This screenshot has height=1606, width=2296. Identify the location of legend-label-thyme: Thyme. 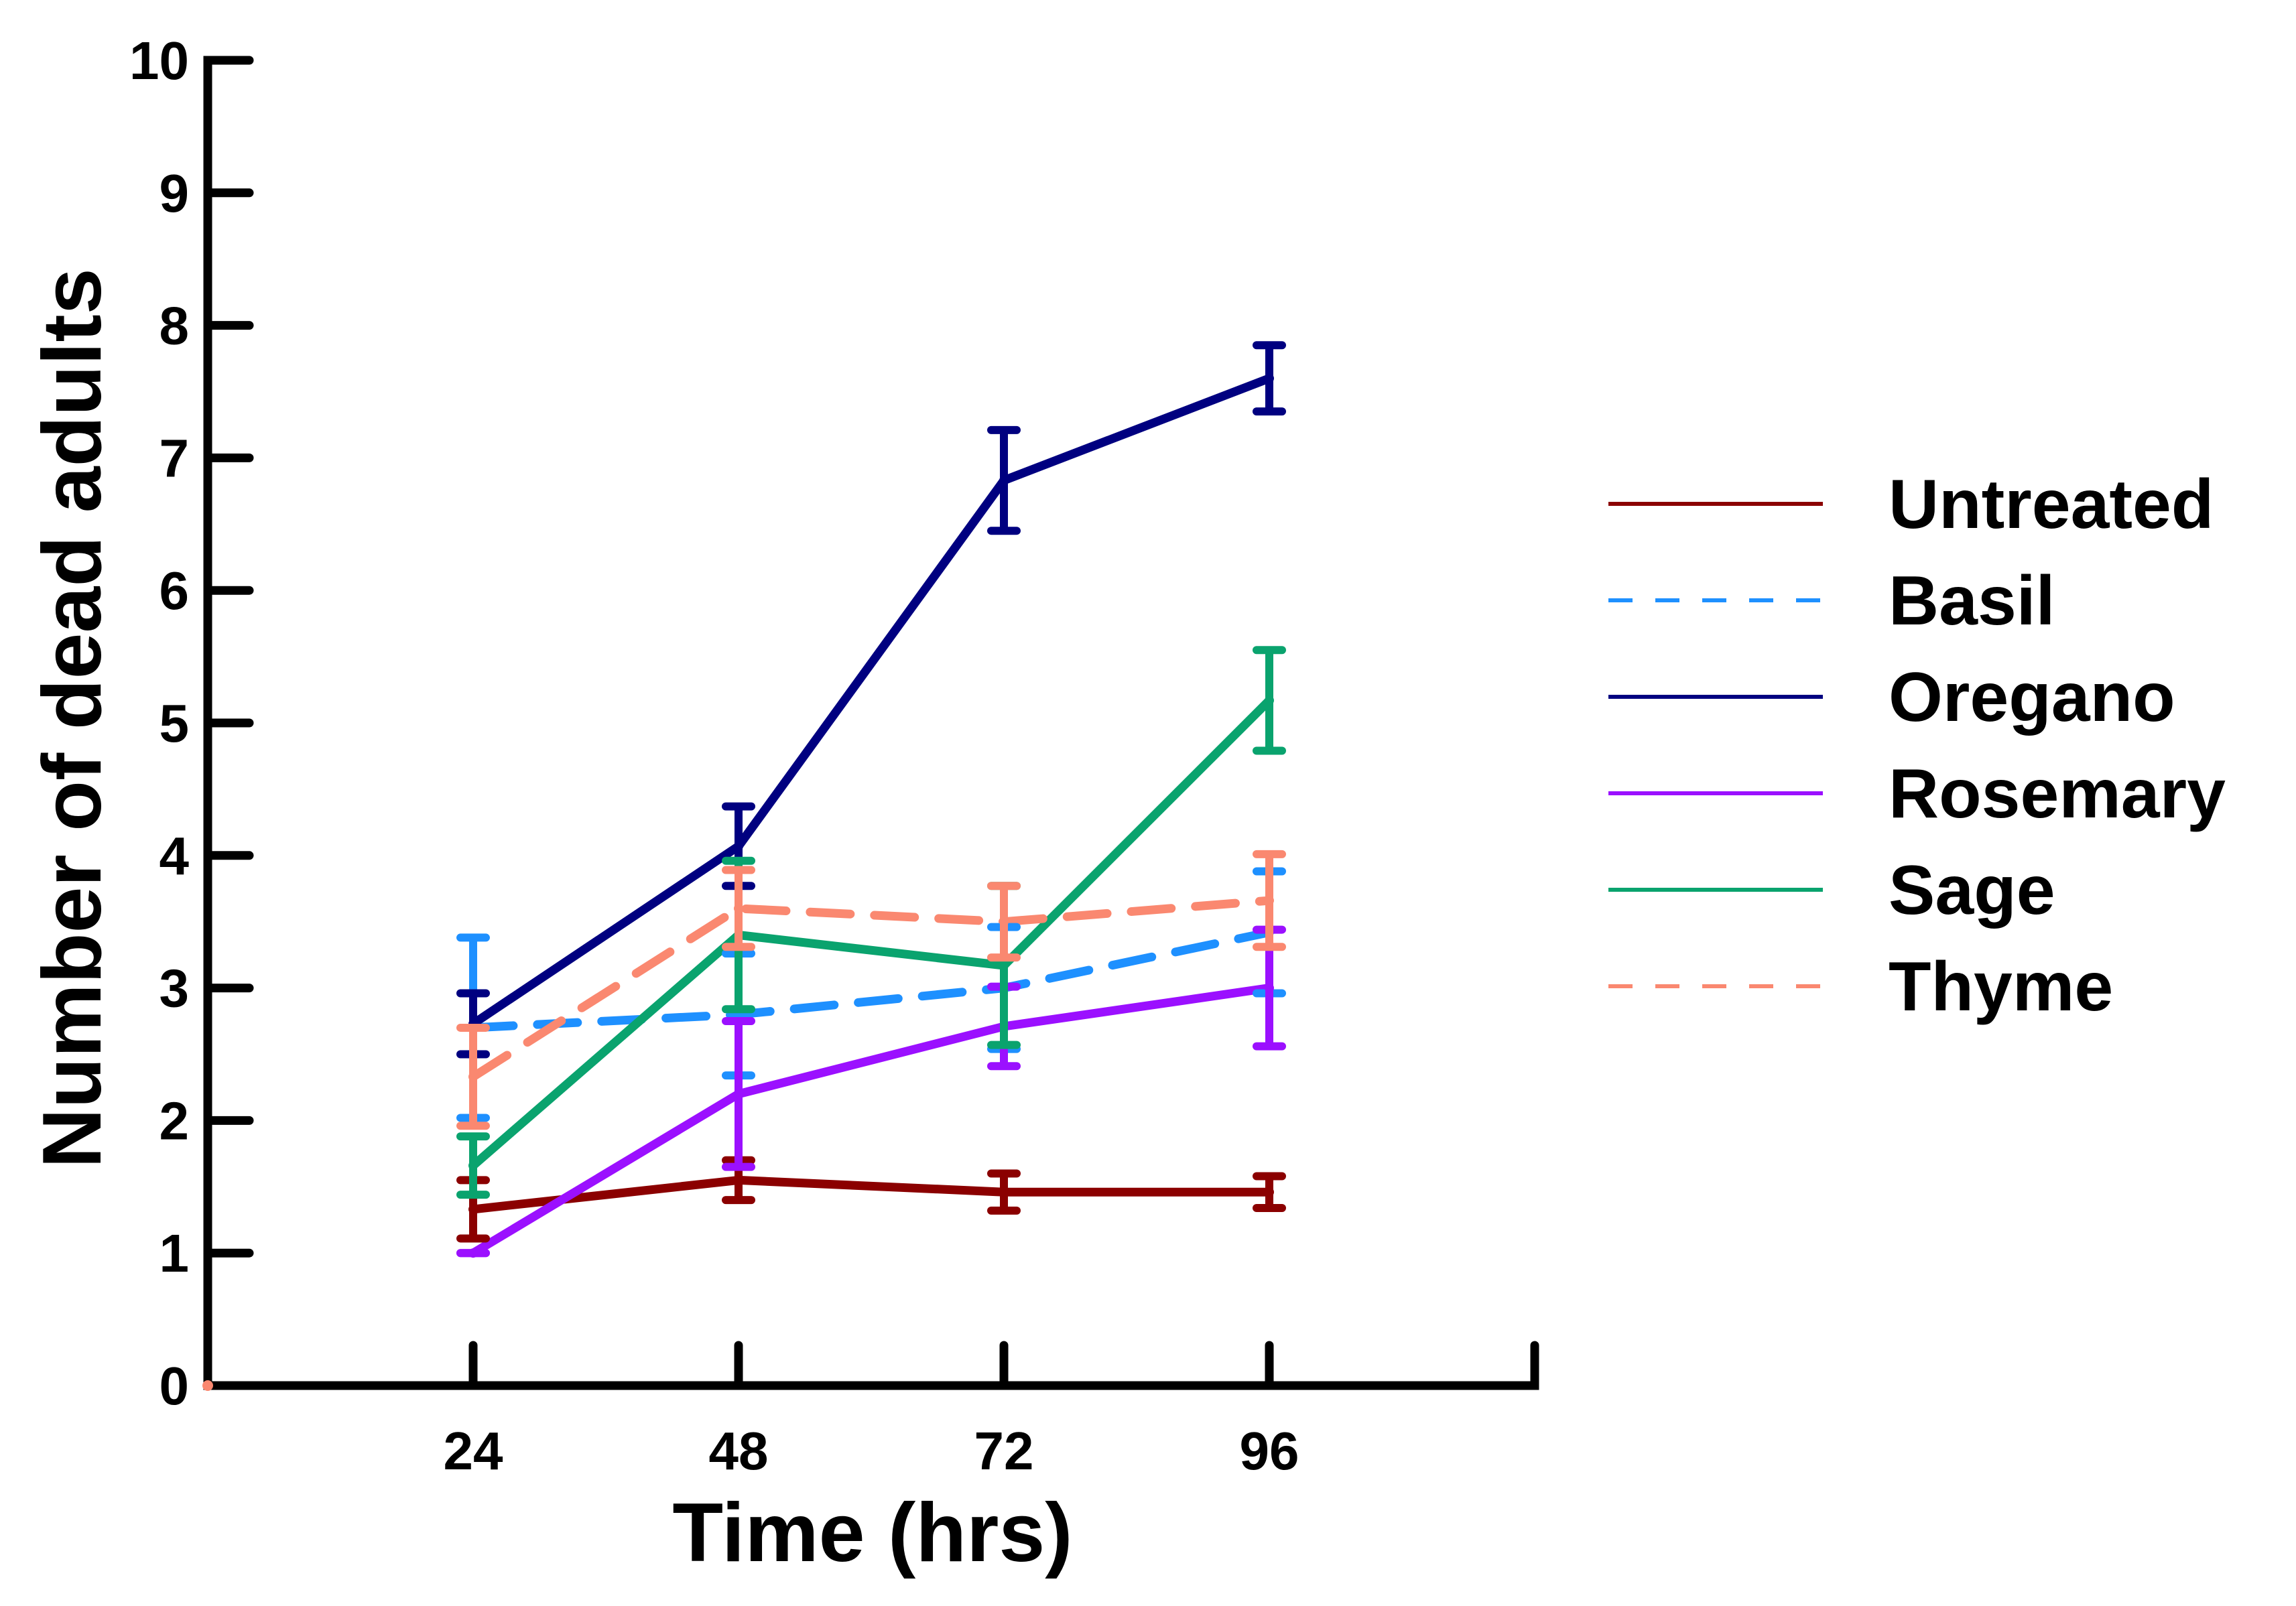
(2001, 987).